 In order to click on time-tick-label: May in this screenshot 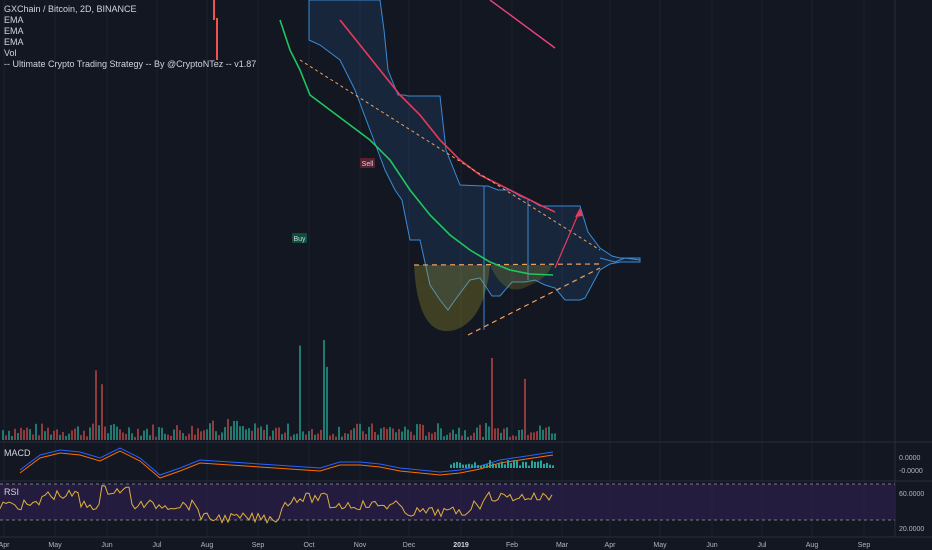, I will do `click(660, 545)`.